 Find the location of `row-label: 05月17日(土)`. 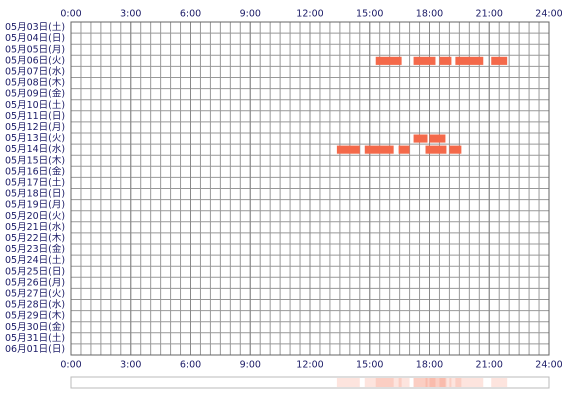

row-label: 05月17日(土) is located at coordinates (35, 182).